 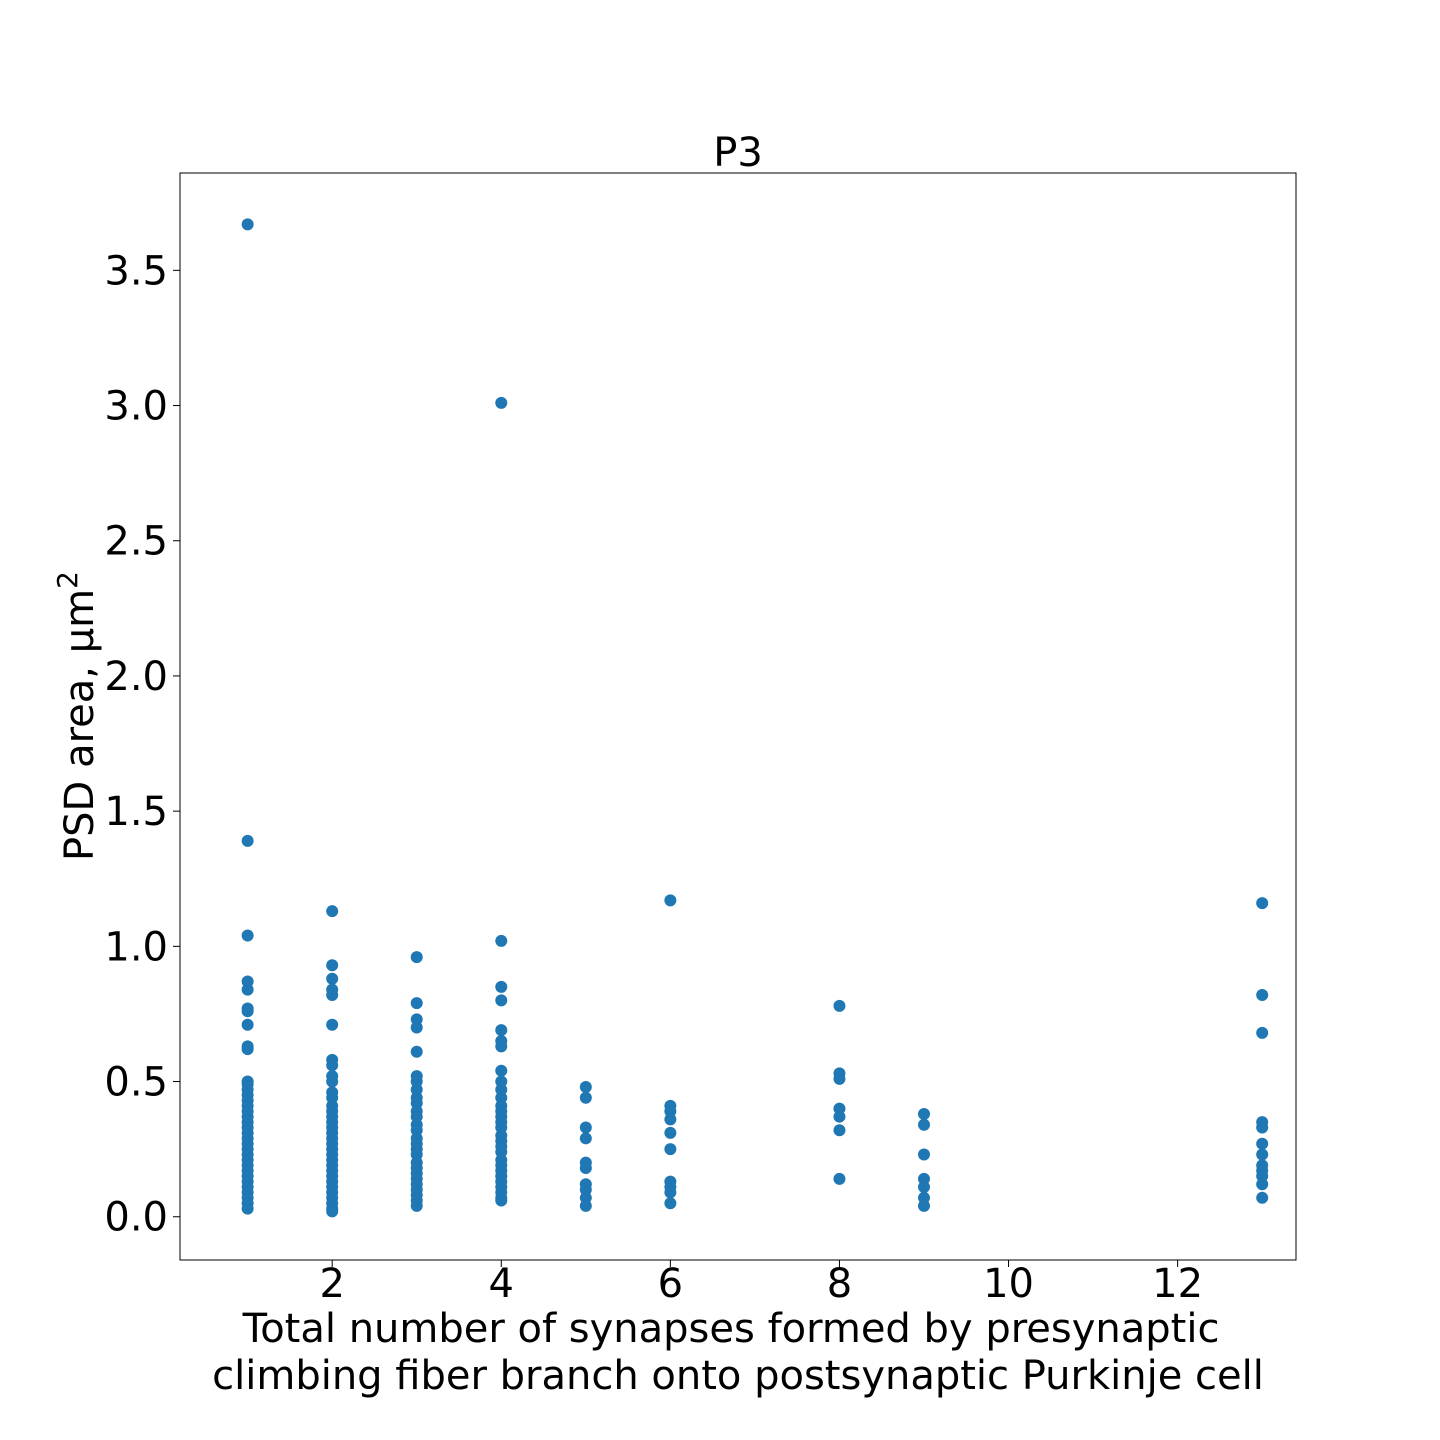 I want to click on y-tick-label: 0.5, so click(x=136, y=1083).